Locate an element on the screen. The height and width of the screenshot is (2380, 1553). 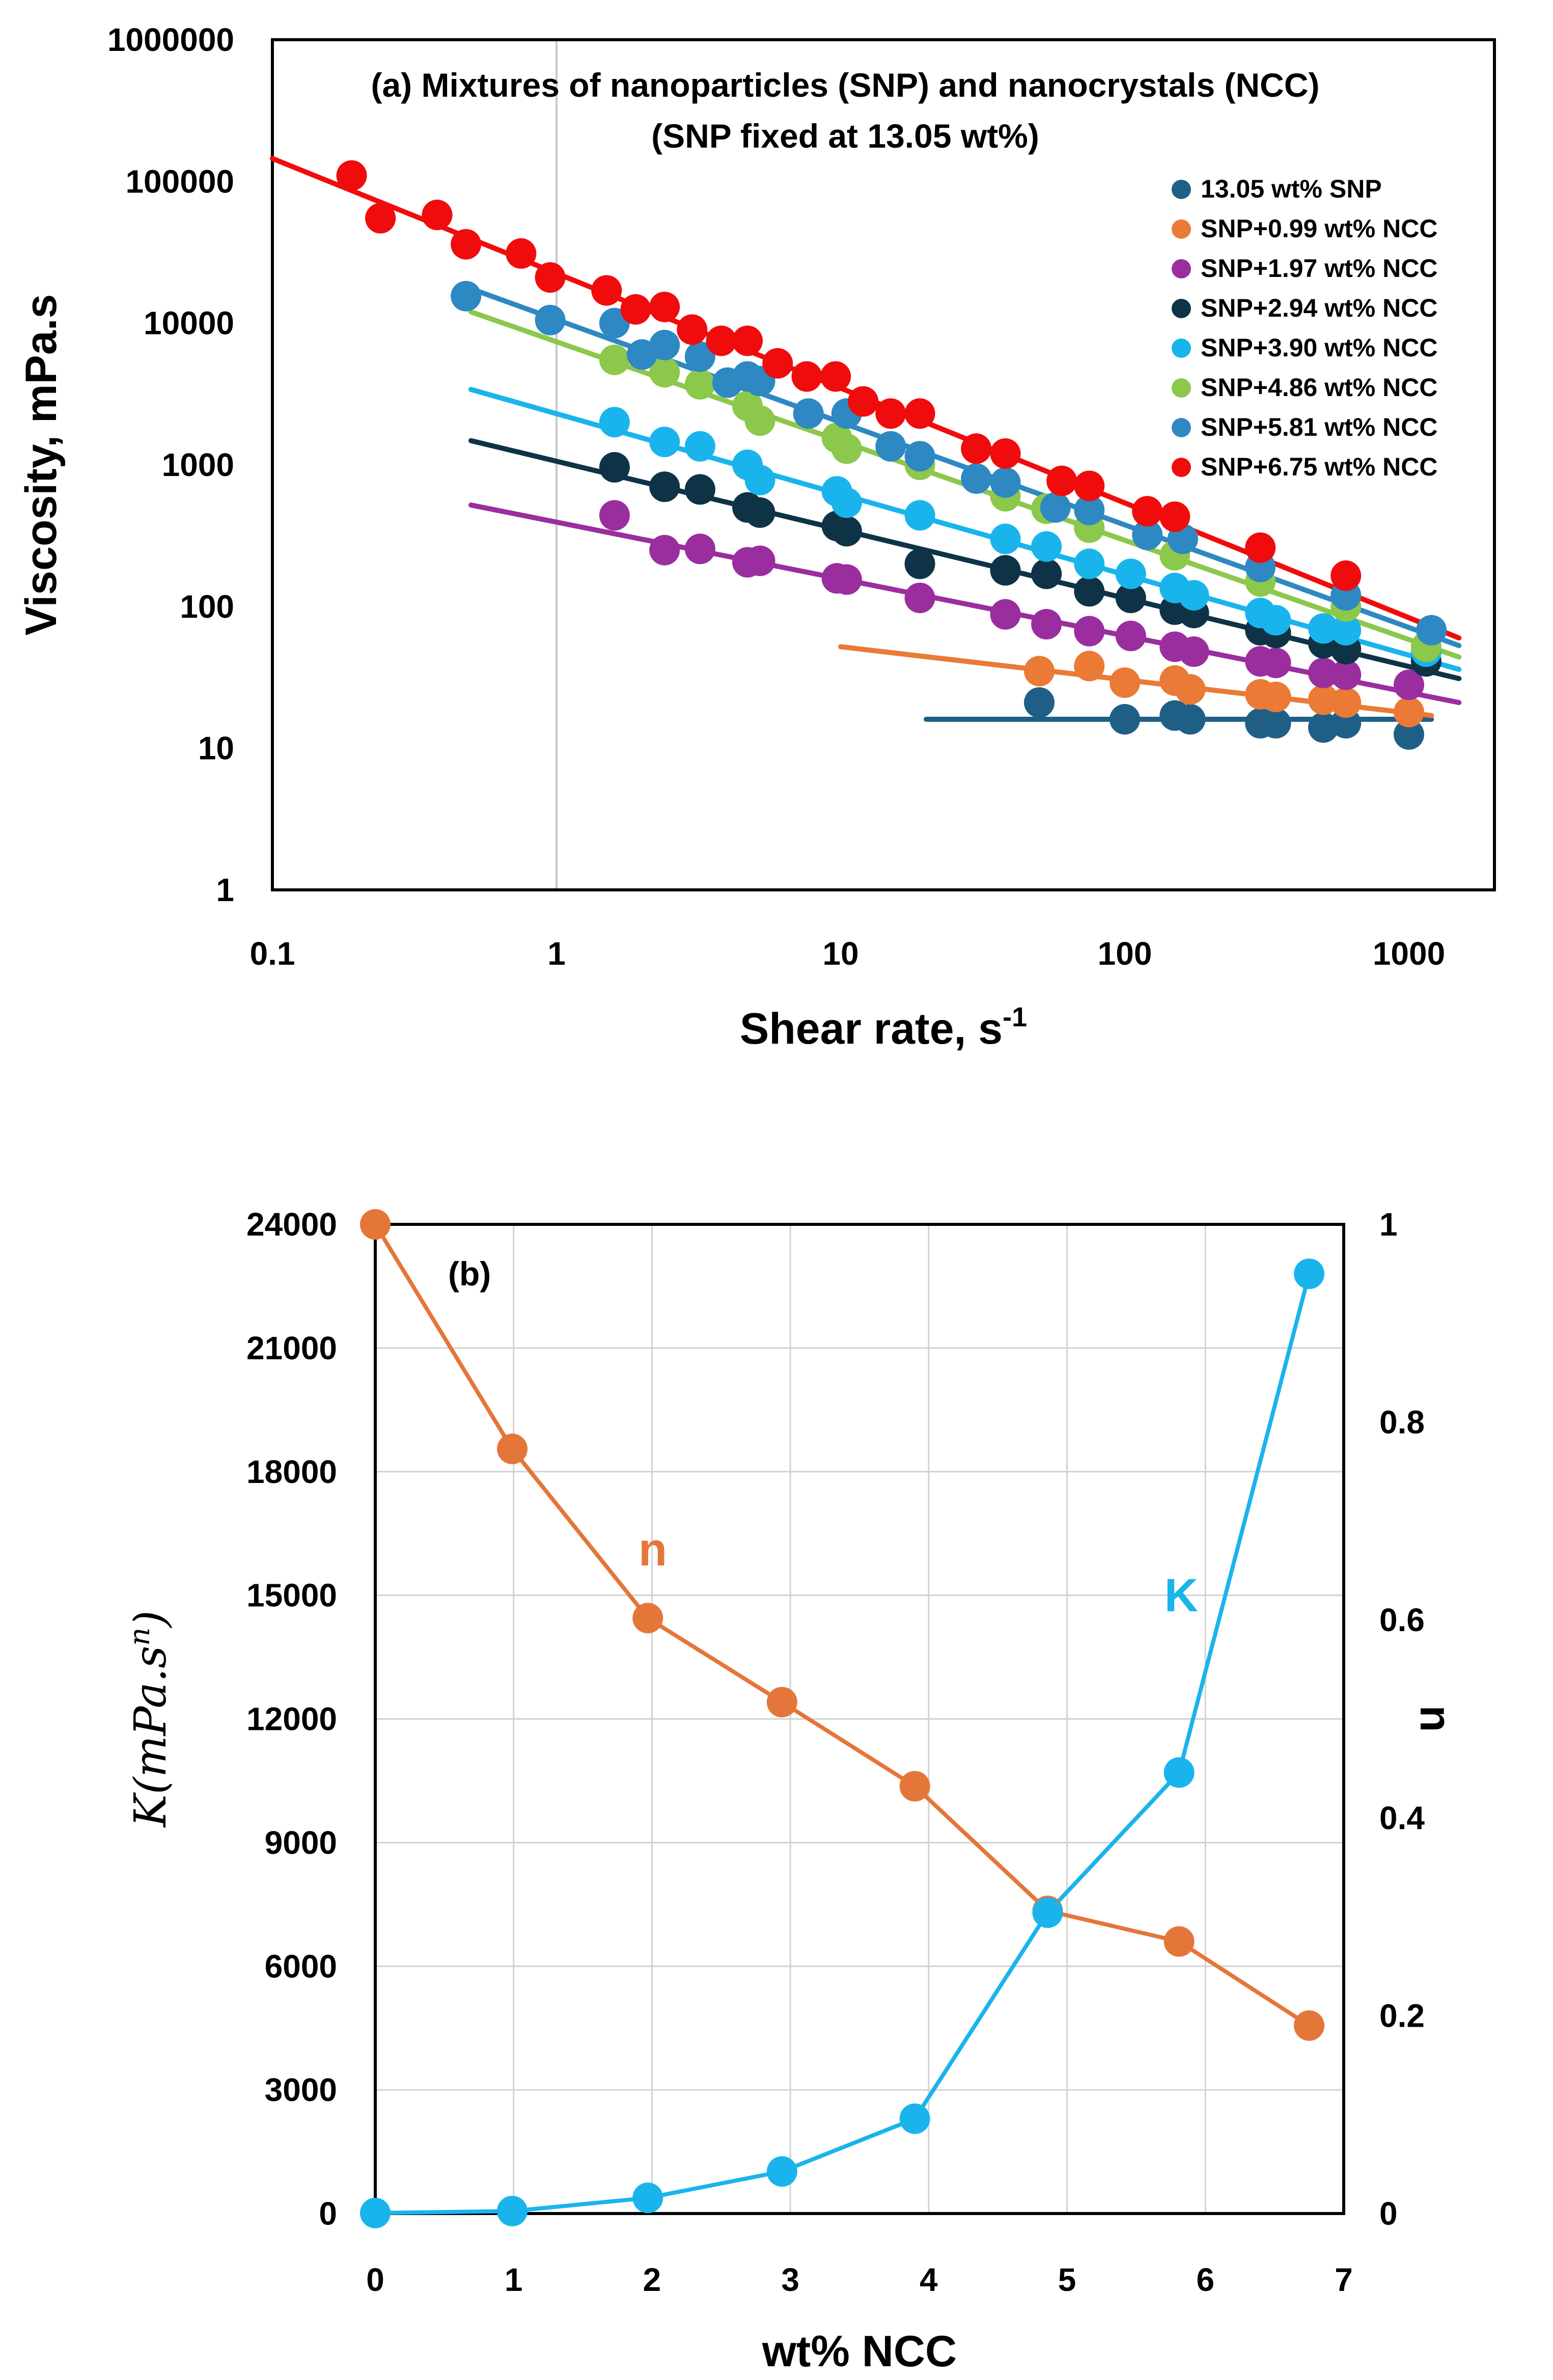
b-left-tick-labels: 0 3000 6000 9000 12000 15000 18000 21000 24000 is located at coordinates (292, 1719).